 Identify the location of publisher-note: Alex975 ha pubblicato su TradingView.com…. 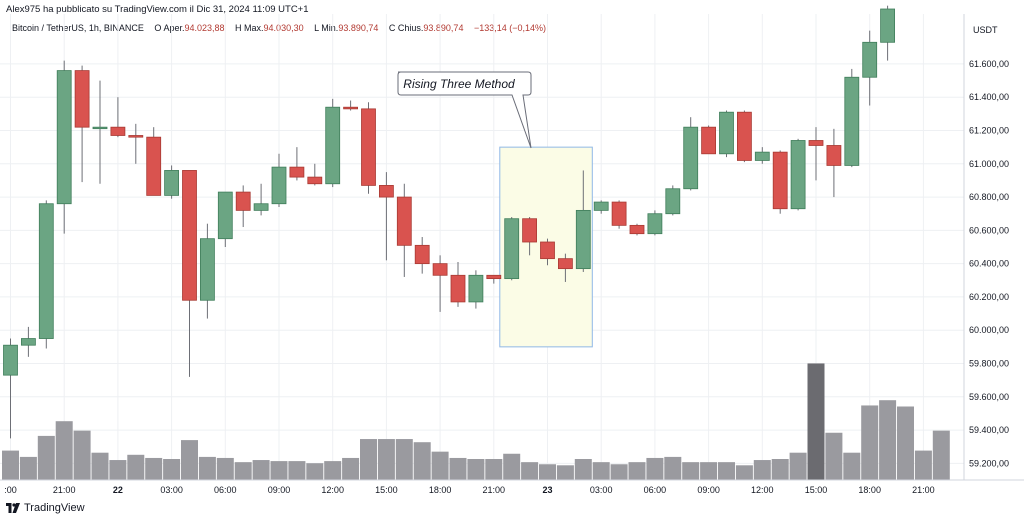
(157, 9).